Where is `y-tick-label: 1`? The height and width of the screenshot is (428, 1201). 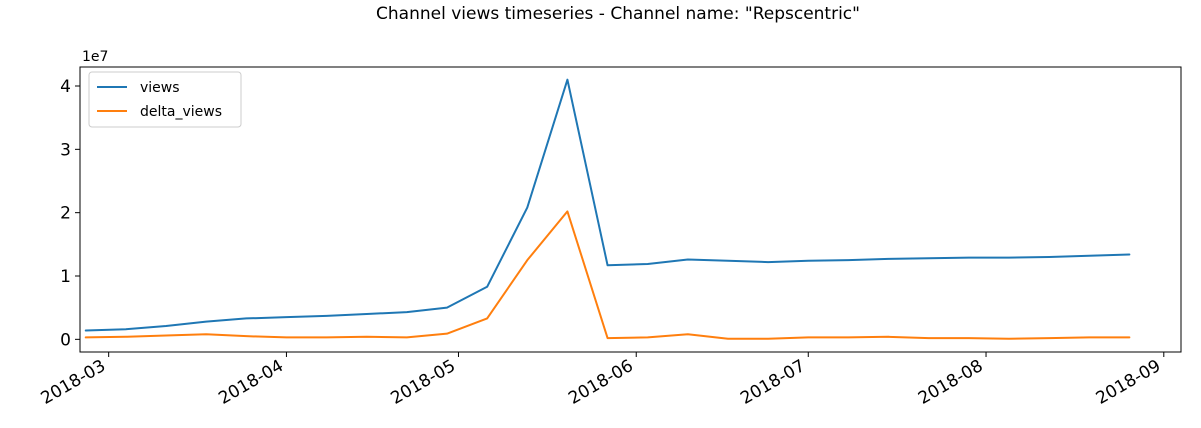 y-tick-label: 1 is located at coordinates (65, 277).